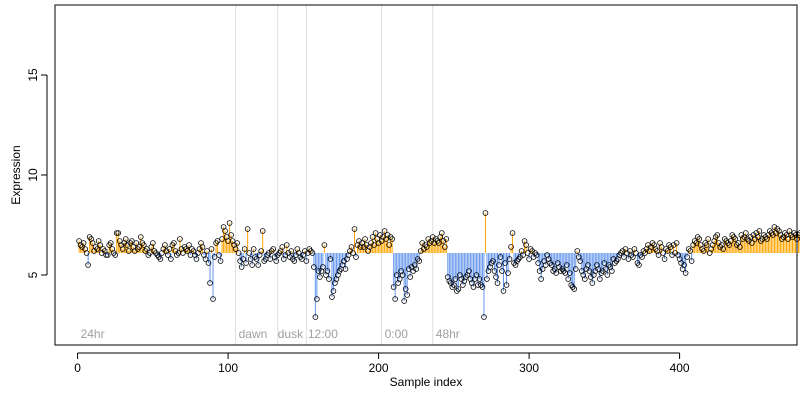 The image size is (800, 400). Describe the element at coordinates (37, 173) in the screenshot. I see `y-axis: 5 10 15` at that location.